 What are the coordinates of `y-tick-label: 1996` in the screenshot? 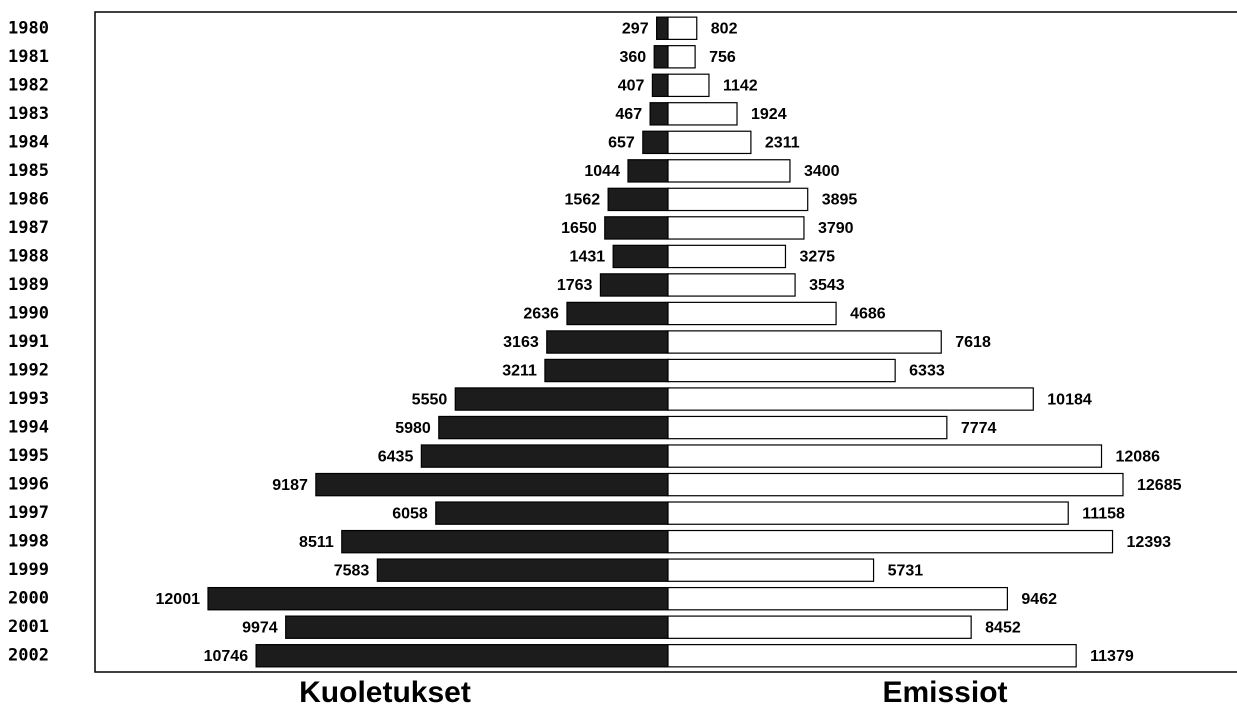 It's located at (28, 485).